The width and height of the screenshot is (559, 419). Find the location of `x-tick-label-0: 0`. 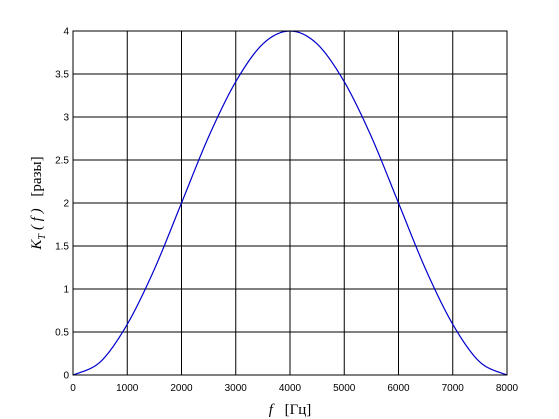

x-tick-label-0: 0 is located at coordinates (73, 388).